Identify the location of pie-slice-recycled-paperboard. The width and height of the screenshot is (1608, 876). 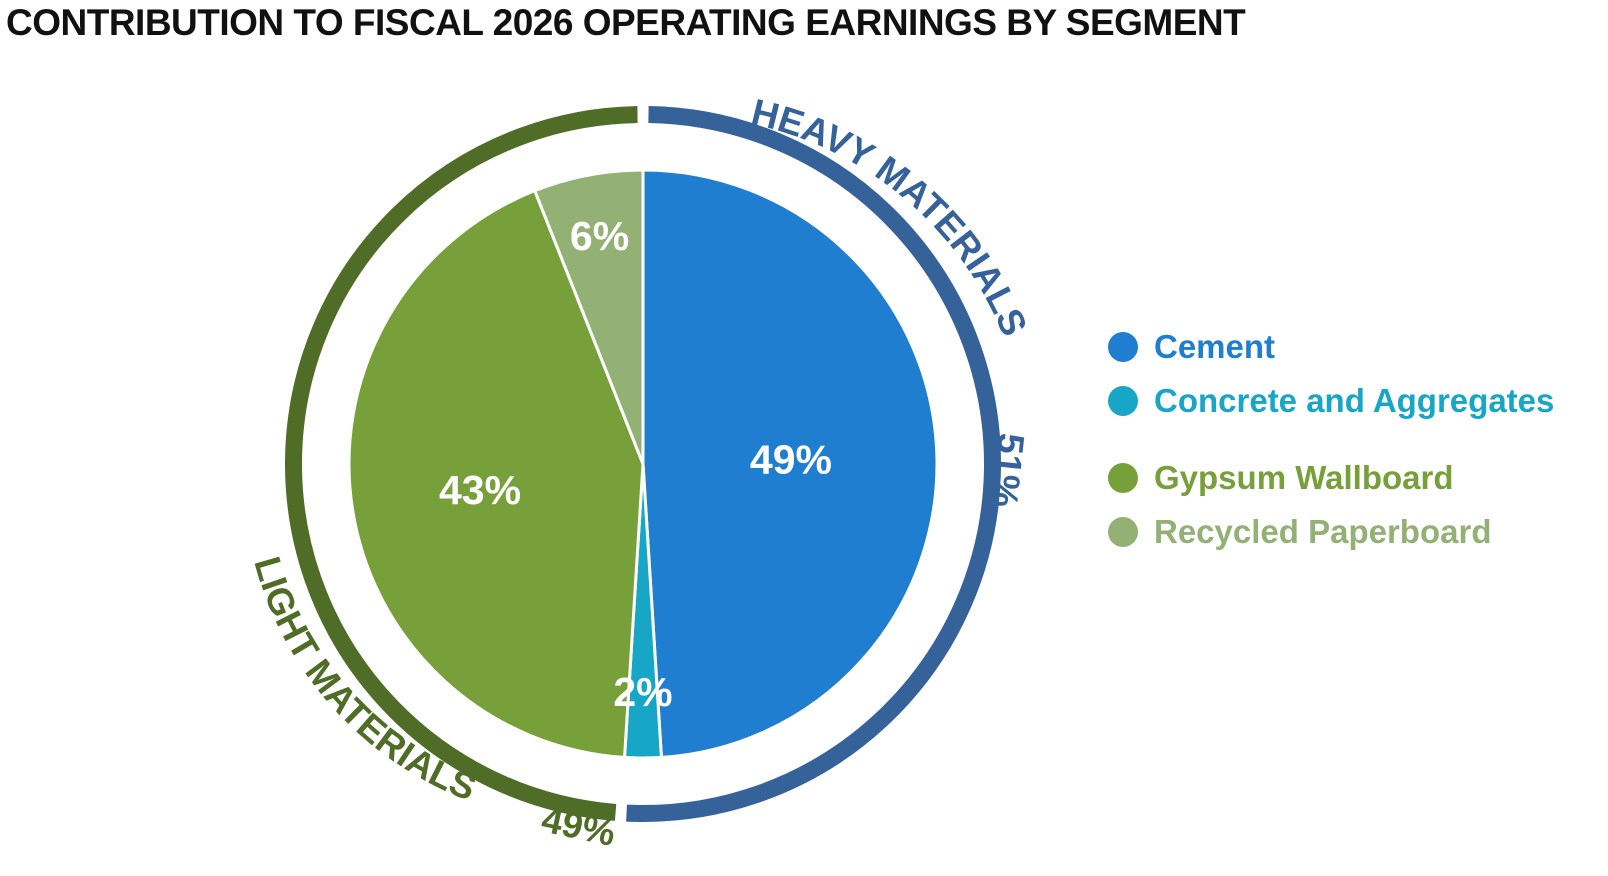
(589, 317).